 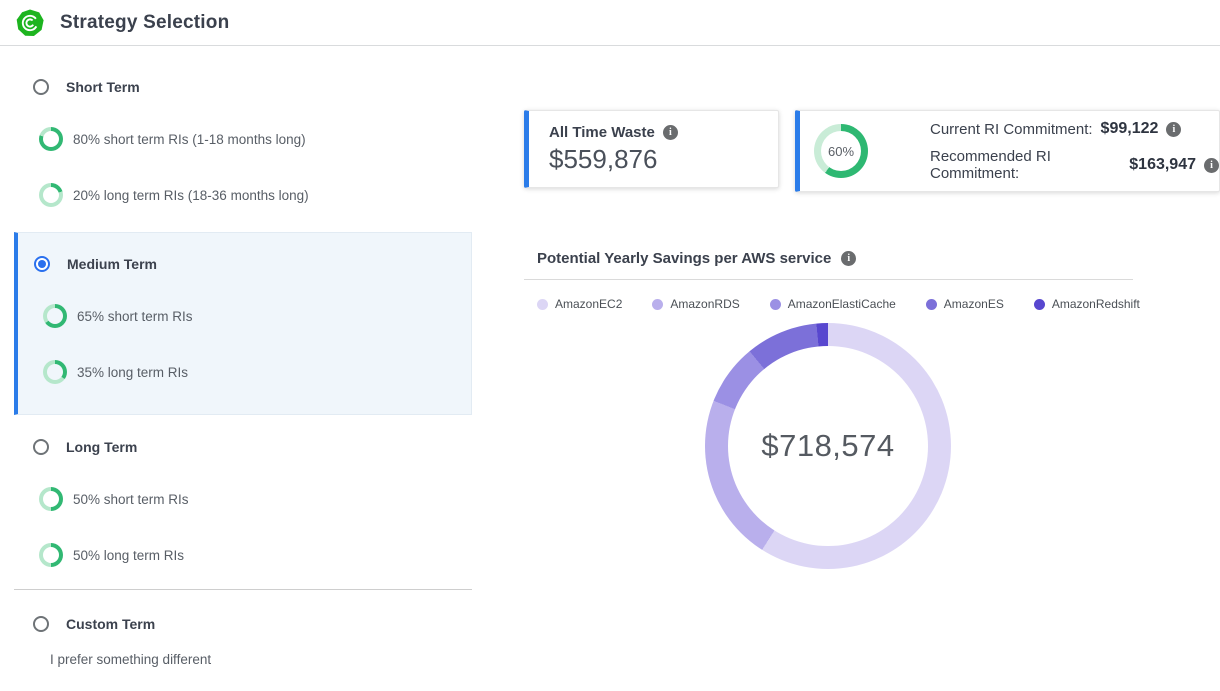 I want to click on chart-title: Potential Yearly Savings per AWS service, so click(x=684, y=258).